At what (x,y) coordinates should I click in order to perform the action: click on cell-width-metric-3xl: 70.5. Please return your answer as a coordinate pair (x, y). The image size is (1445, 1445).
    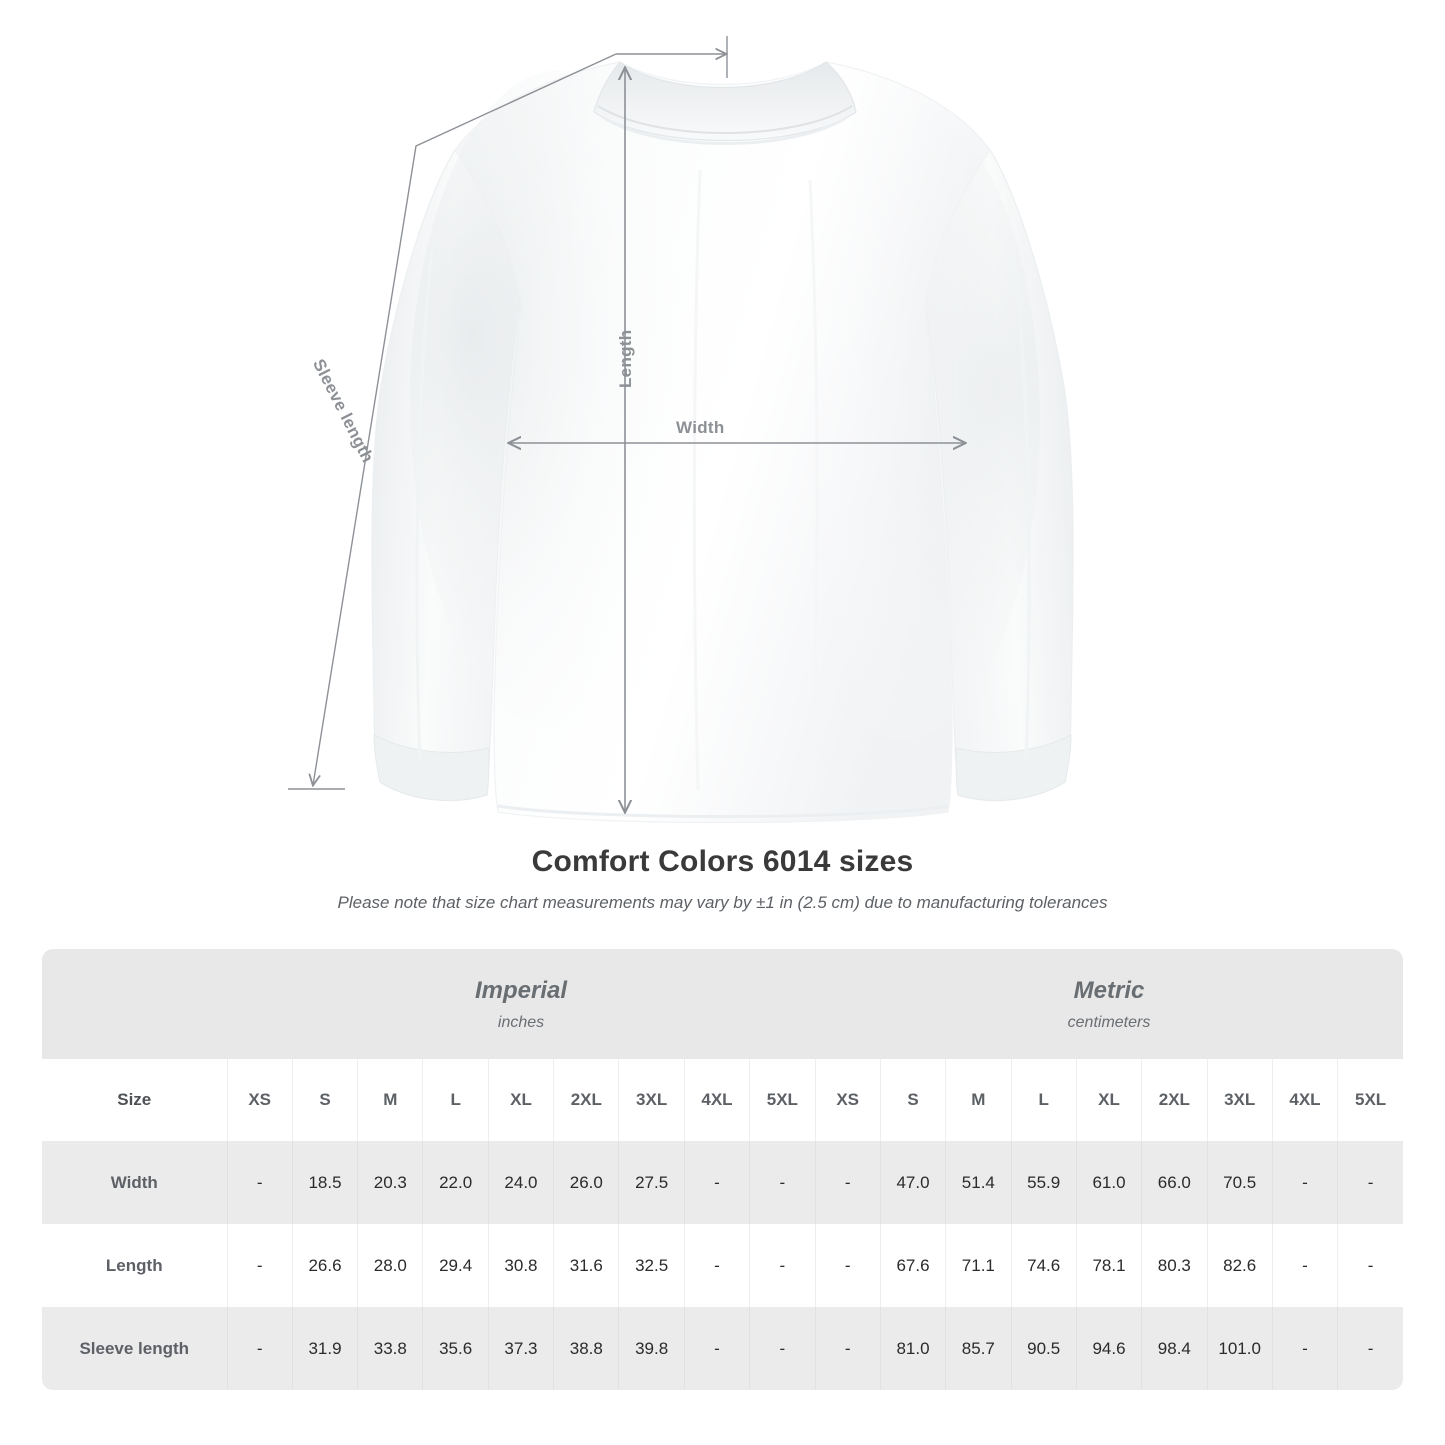
    Looking at the image, I should click on (1240, 1182).